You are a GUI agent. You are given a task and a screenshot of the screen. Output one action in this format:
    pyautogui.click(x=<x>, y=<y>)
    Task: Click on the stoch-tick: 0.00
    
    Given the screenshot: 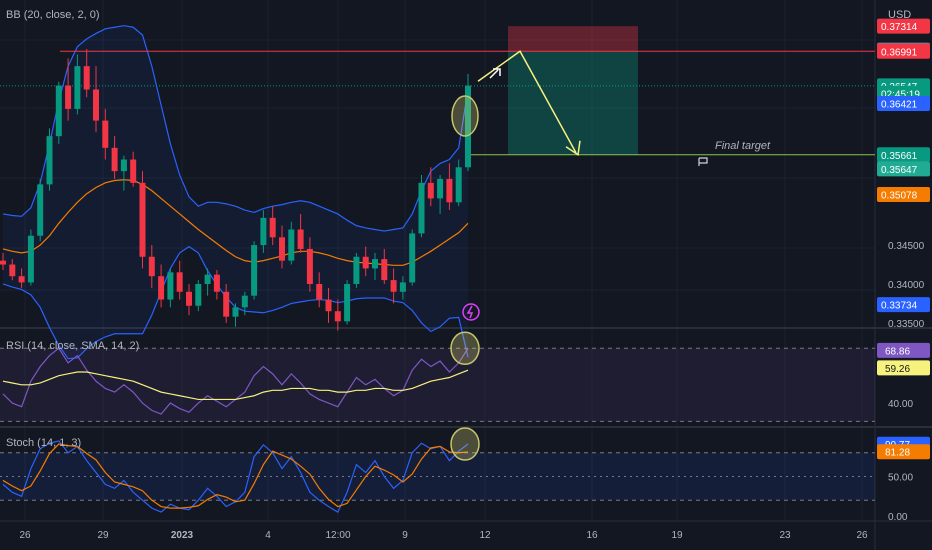 What is the action you would take?
    pyautogui.click(x=898, y=517)
    